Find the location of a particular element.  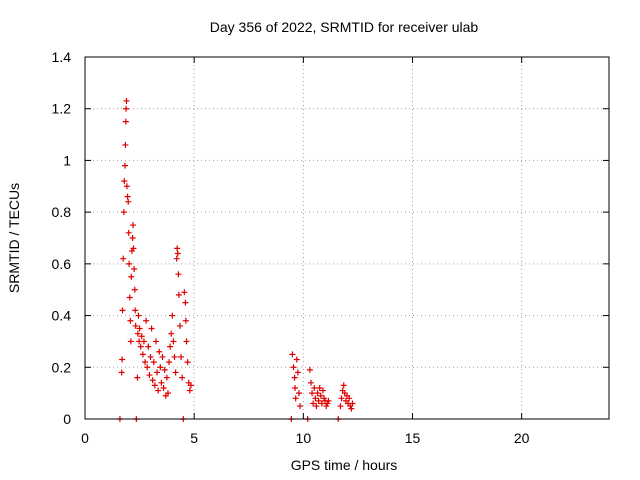

y-tick-label: 0 is located at coordinates (67, 419).